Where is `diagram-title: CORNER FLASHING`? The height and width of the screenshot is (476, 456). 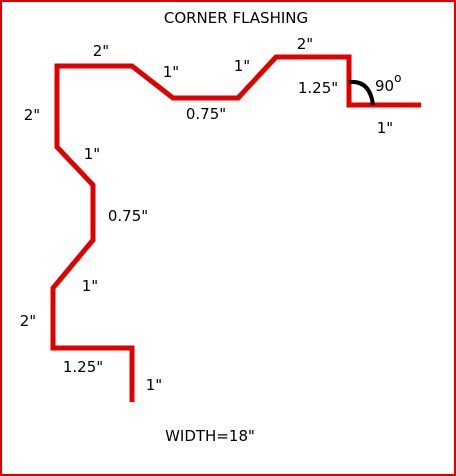 diagram-title: CORNER FLASHING is located at coordinates (236, 18).